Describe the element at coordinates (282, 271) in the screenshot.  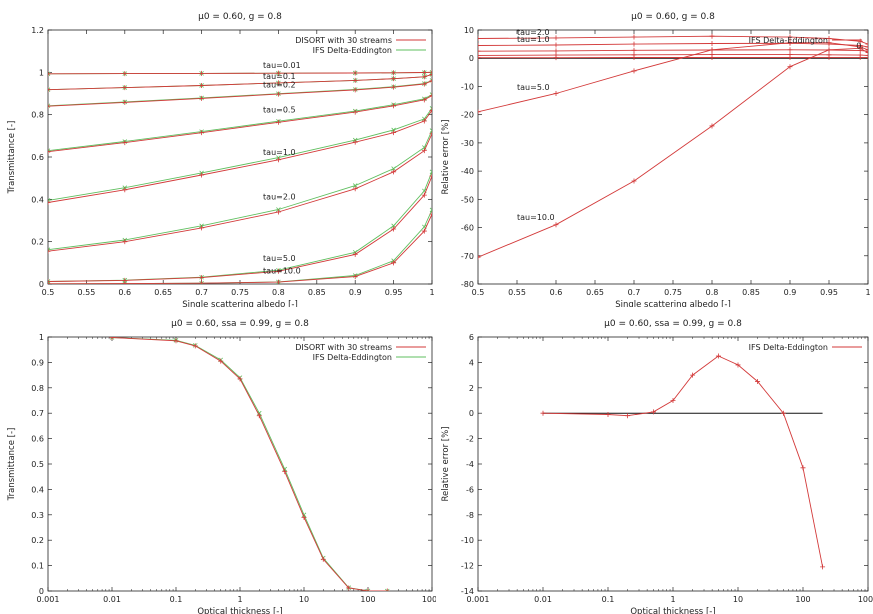
I see `series-label: tau=10.0` at that location.